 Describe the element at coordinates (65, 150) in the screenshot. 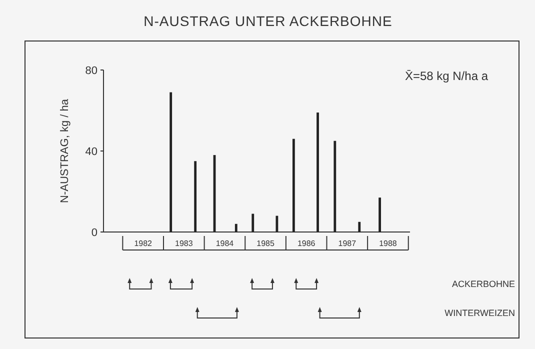

I see `y-axis-title: N-AUSTRAG, kg / ha` at that location.